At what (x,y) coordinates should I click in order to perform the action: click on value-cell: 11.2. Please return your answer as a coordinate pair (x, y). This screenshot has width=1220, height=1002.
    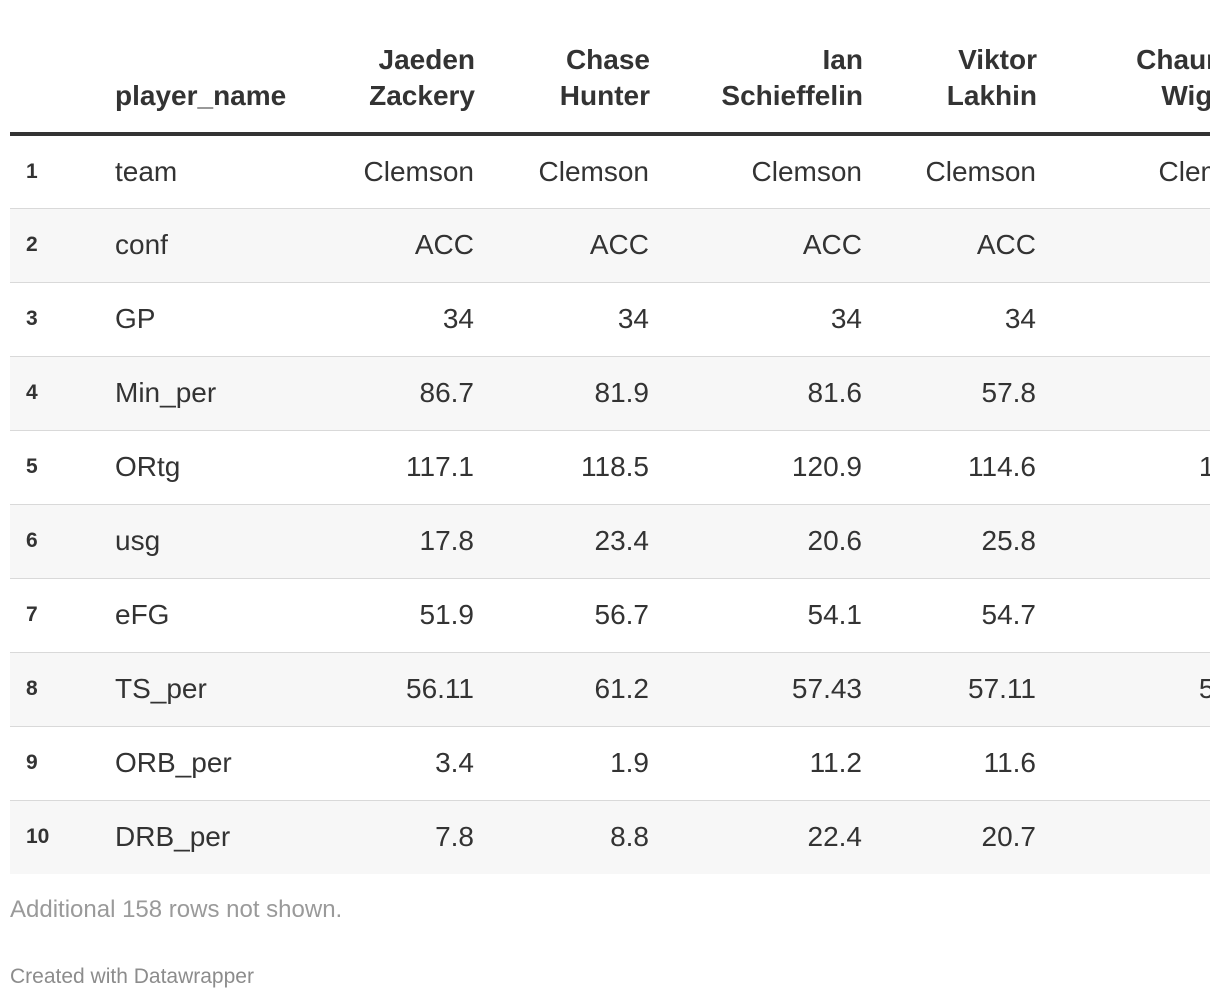
    Looking at the image, I should click on (756, 763).